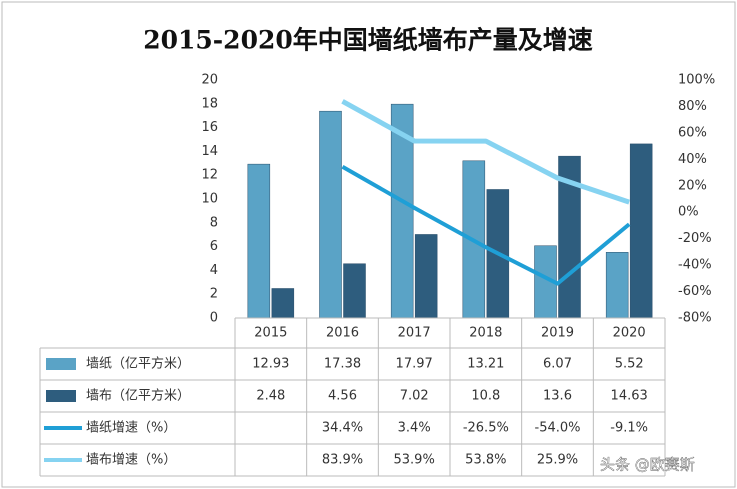  What do you see at coordinates (270, 364) in the screenshot?
I see `table-cell: 12.93` at bounding box center [270, 364].